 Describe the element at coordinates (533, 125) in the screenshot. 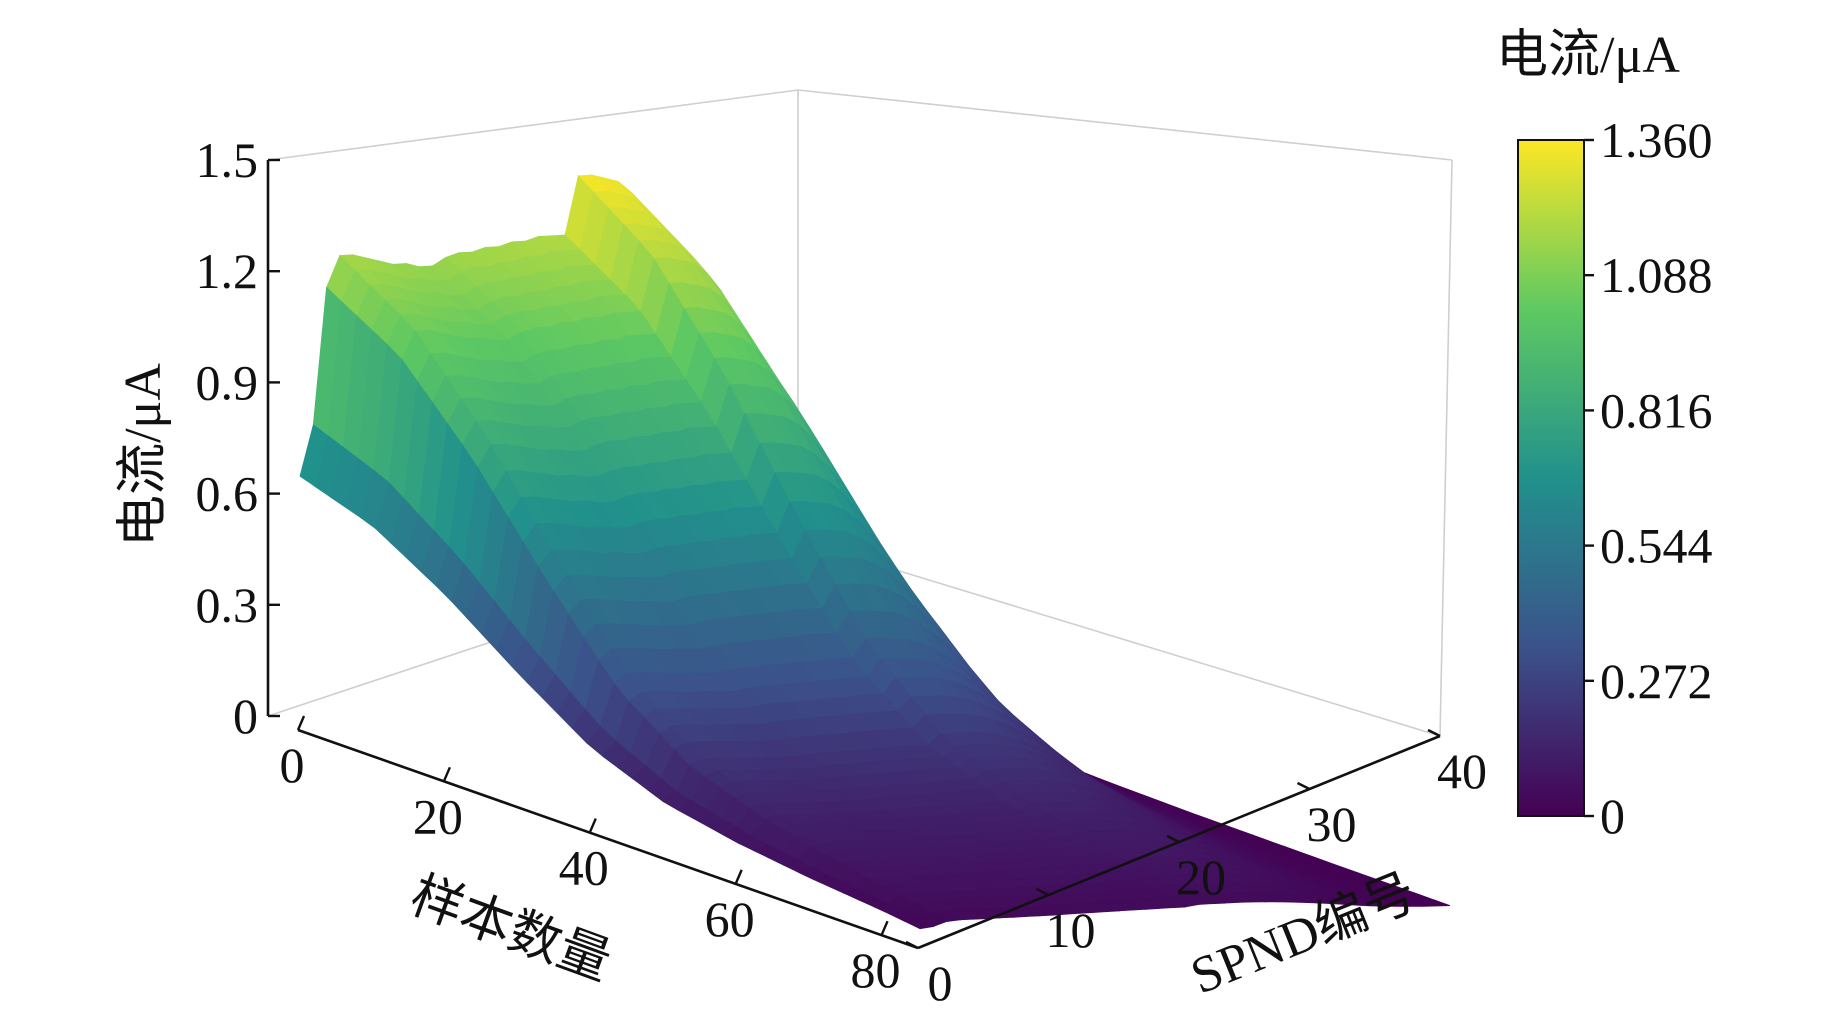

I see `box-edge-top-left` at that location.